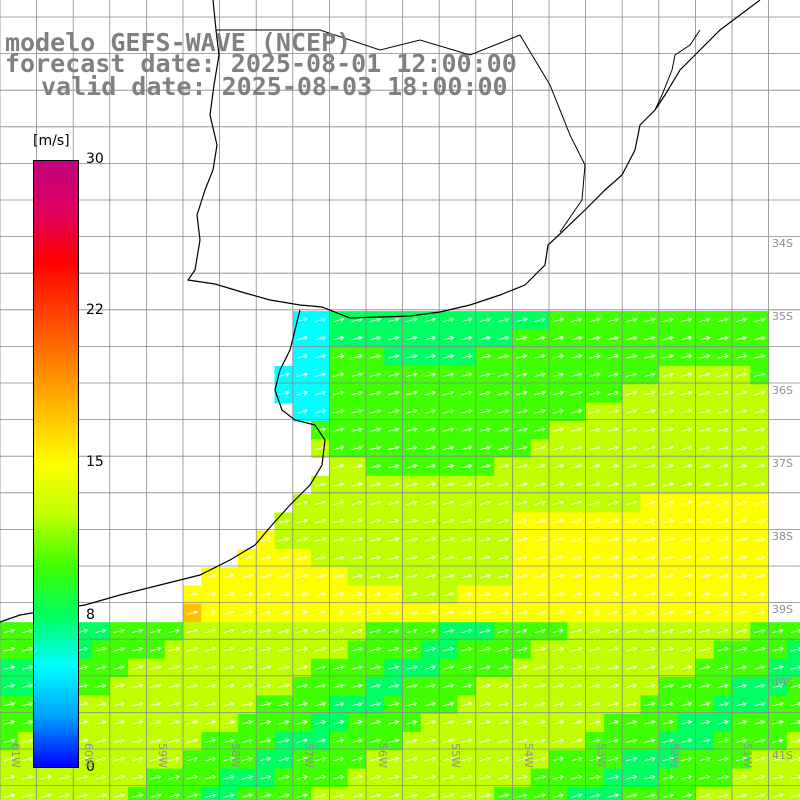  What do you see at coordinates (782, 536) in the screenshot?
I see `lat-label-38s: 38S` at bounding box center [782, 536].